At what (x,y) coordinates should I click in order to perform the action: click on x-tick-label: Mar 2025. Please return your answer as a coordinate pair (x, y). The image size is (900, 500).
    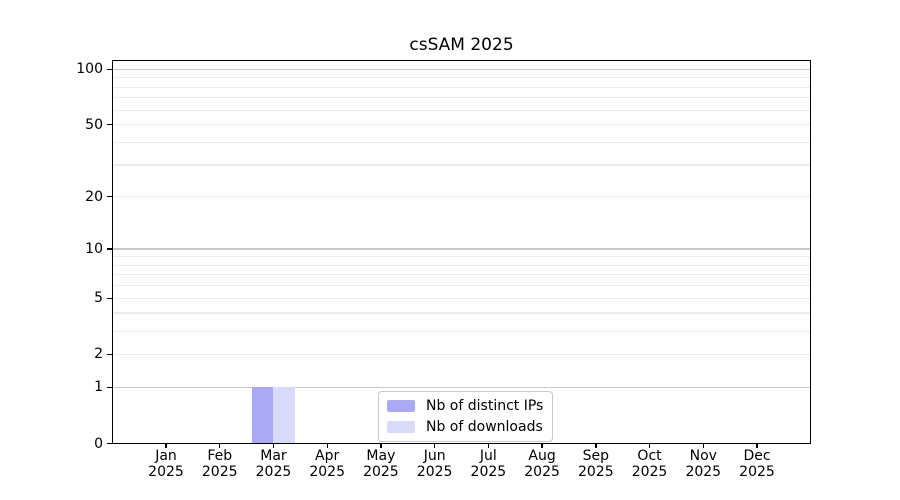
    Looking at the image, I should click on (273, 464).